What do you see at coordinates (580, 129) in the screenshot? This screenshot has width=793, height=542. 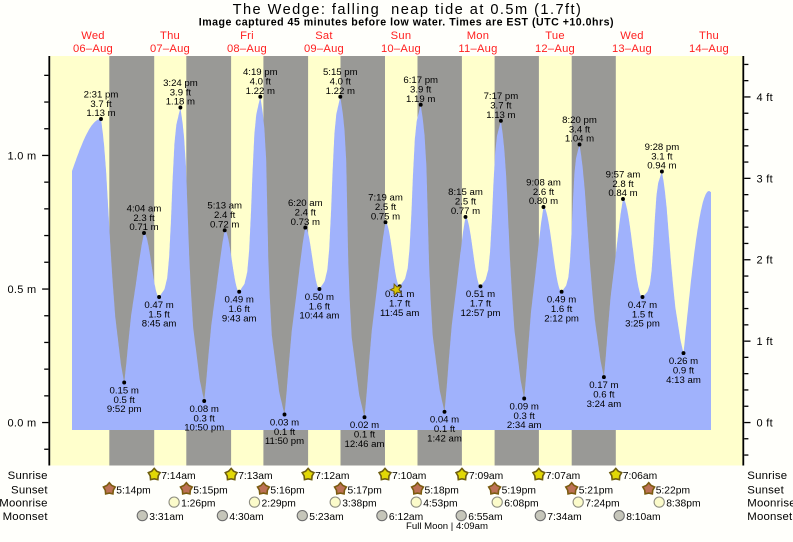 I see `svg-text: 3.4 ft` at bounding box center [580, 129].